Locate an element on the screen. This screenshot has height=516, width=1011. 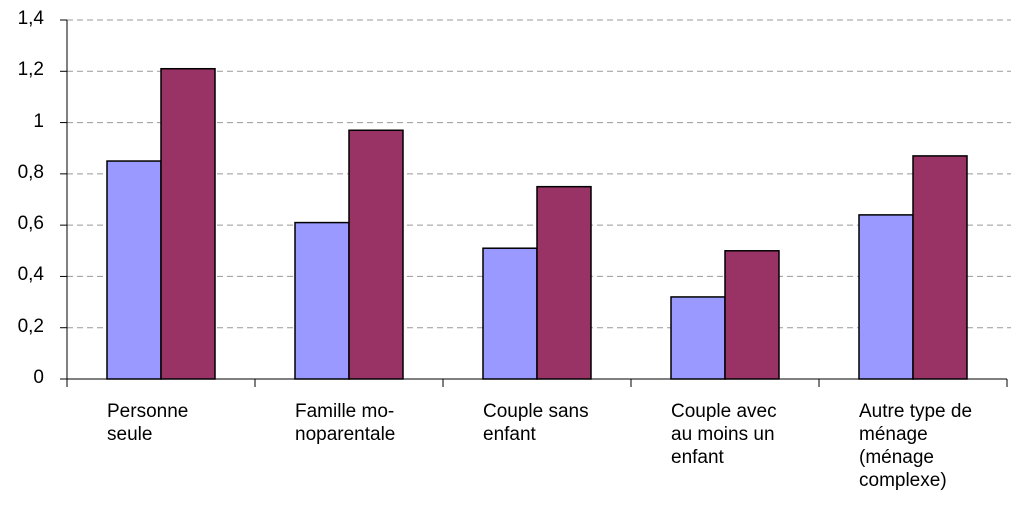
y-tick-label: 0 is located at coordinates (38, 377).